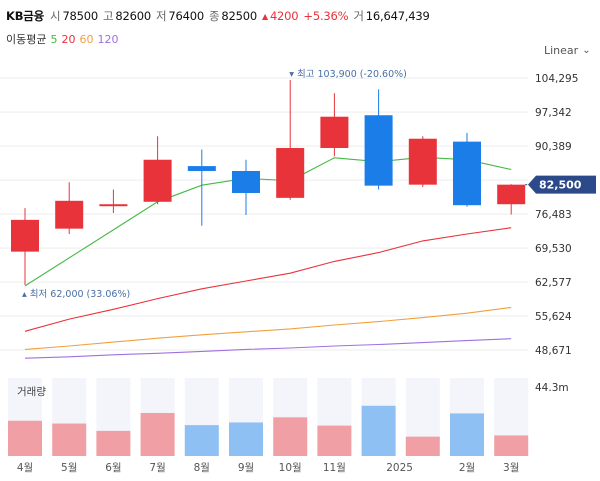 This screenshot has width=600, height=481. What do you see at coordinates (186, 16) in the screenshot?
I see `low-value: 76400` at bounding box center [186, 16].